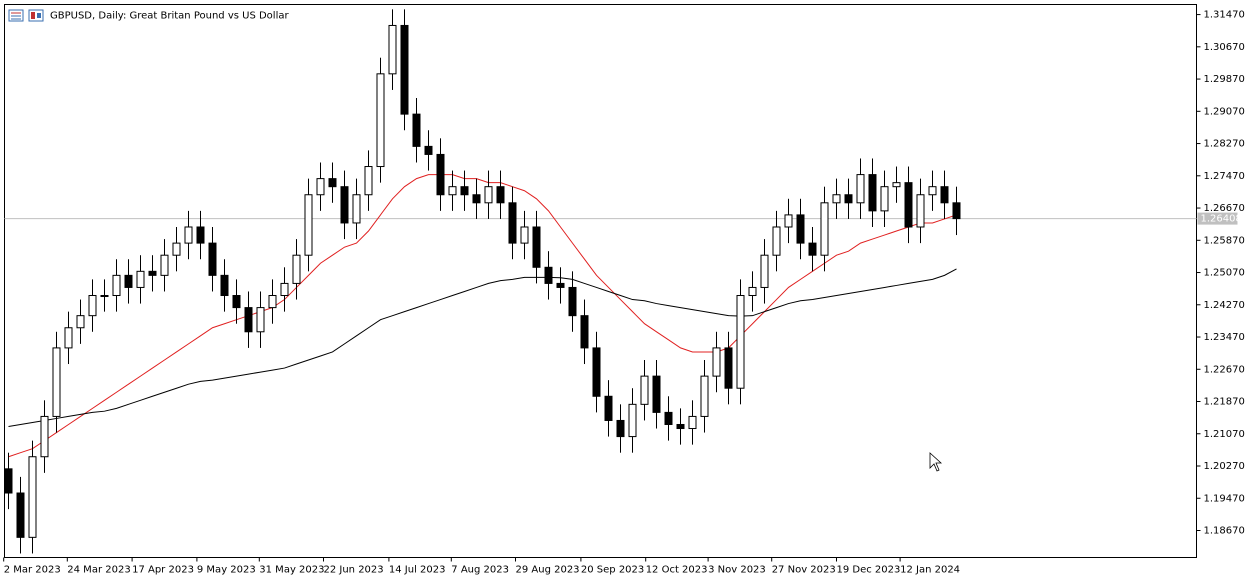 This screenshot has width=1251, height=583. What do you see at coordinates (353, 570) in the screenshot?
I see `x-tick-label: 22 Jun 2023` at bounding box center [353, 570].